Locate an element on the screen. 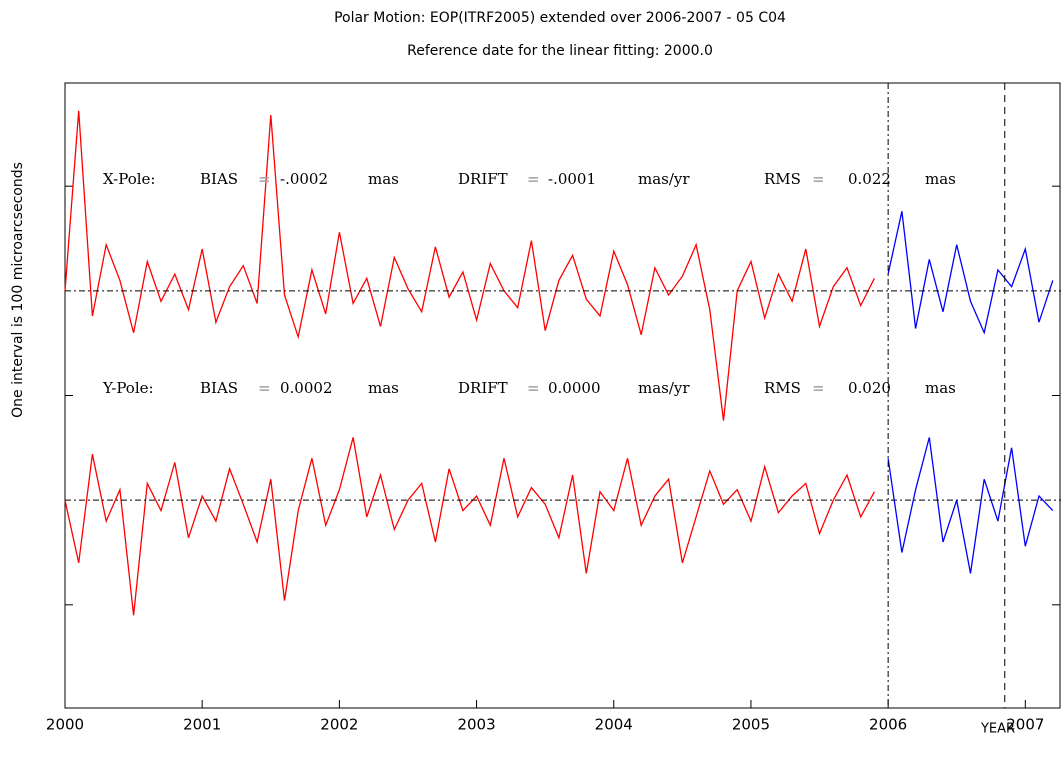 Image resolution: width=1061 pixels, height=760 pixels. x-tick-label: 2006 is located at coordinates (888, 725).